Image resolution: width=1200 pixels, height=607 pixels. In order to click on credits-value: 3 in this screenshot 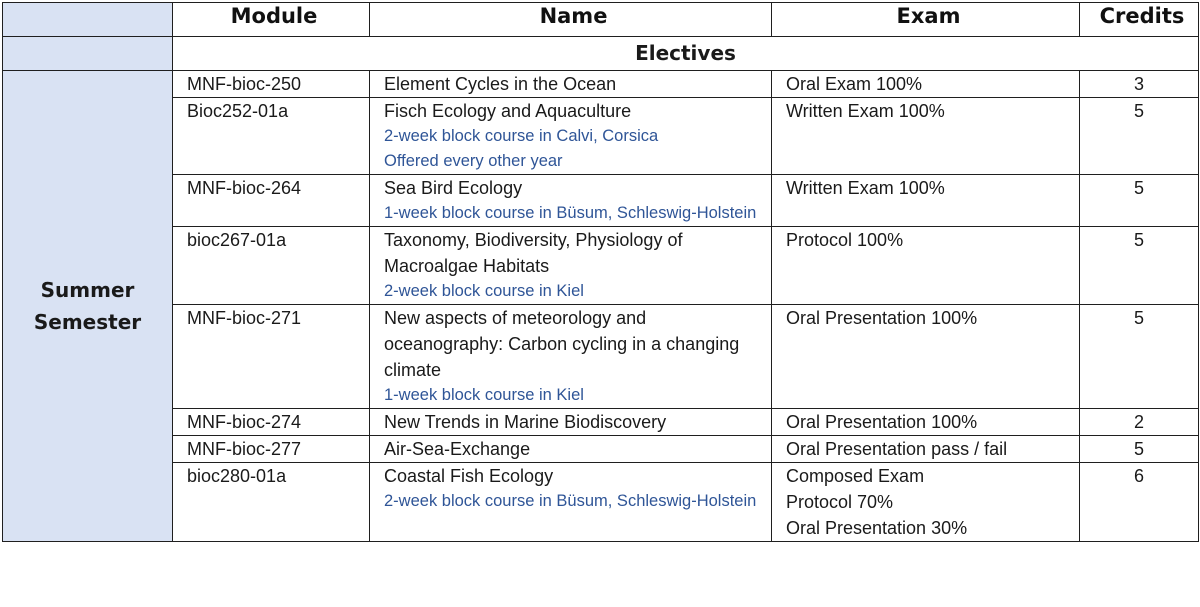, I will do `click(1139, 84)`.